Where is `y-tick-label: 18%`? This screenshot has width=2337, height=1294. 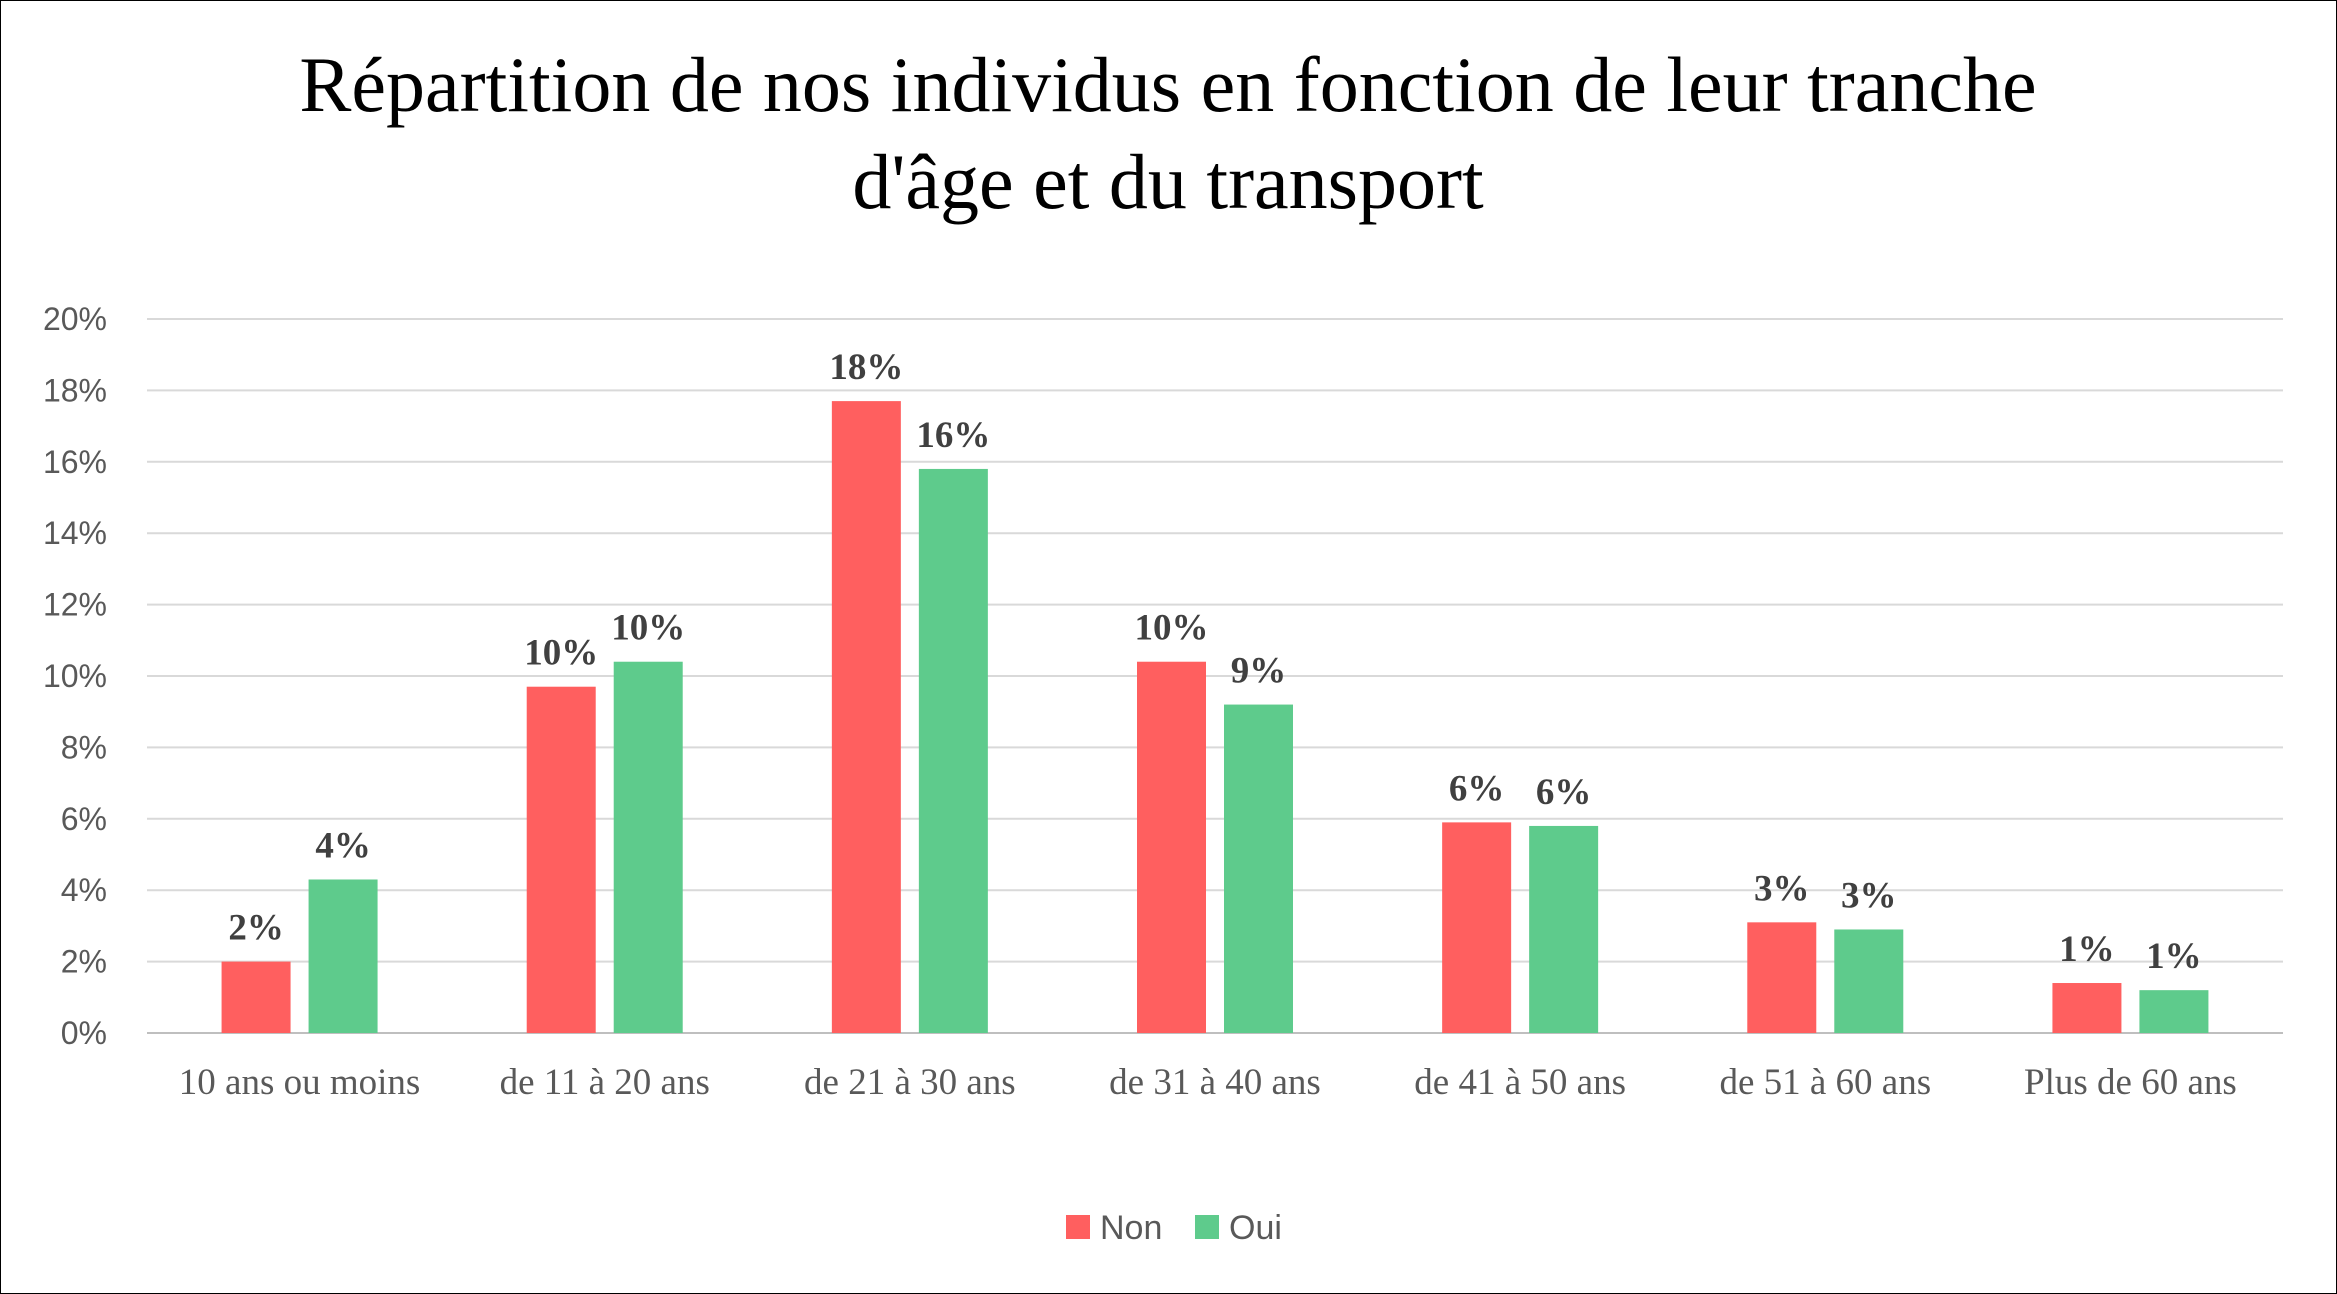 y-tick-label: 18% is located at coordinates (75, 390).